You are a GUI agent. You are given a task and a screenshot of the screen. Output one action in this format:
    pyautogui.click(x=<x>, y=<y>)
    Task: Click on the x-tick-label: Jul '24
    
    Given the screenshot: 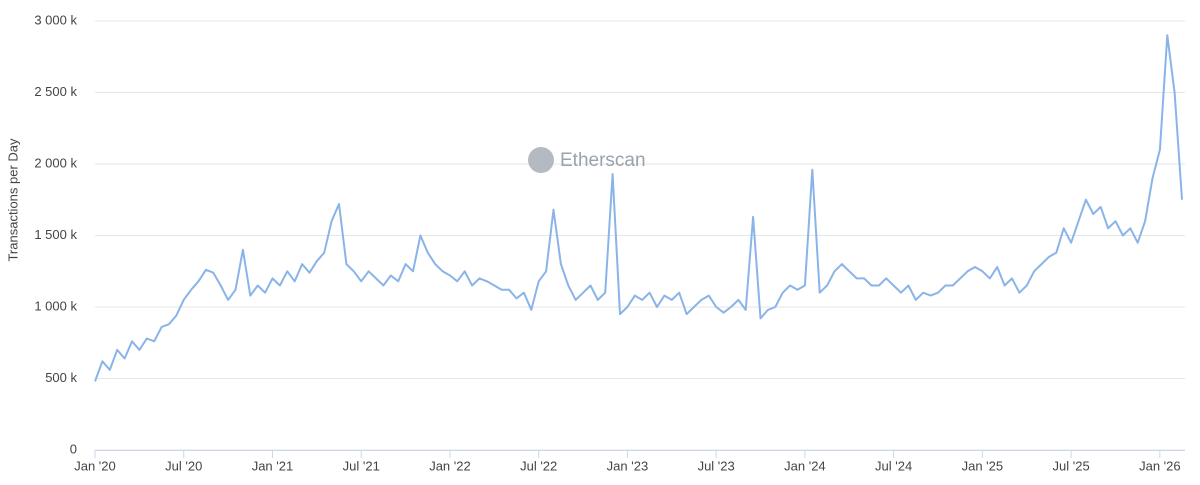 What is the action you would take?
    pyautogui.click(x=893, y=465)
    